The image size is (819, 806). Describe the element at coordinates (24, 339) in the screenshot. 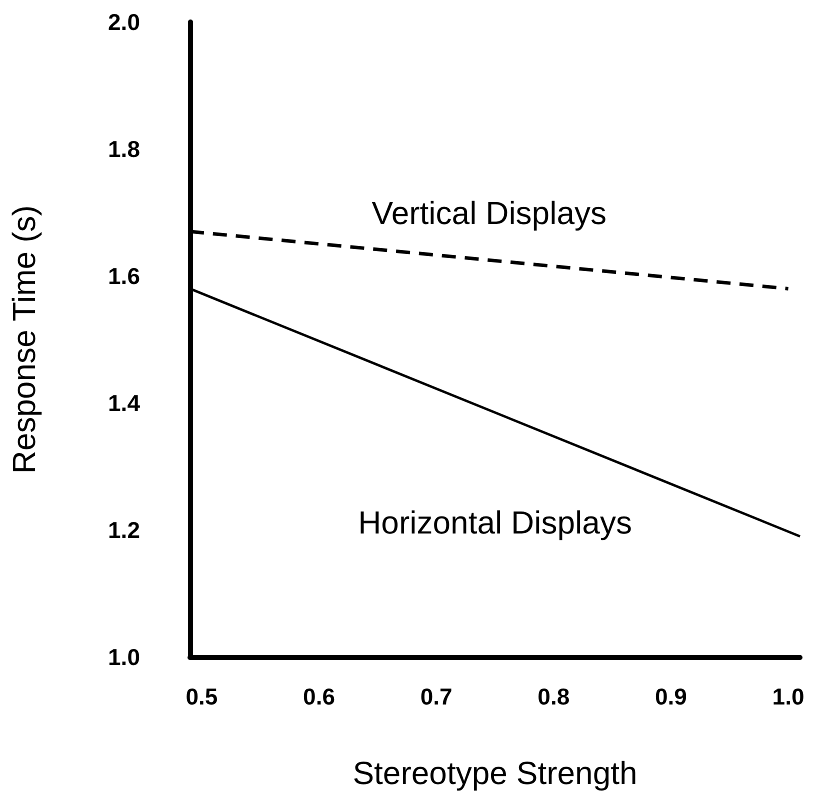

I see `y-axis-title: Response Time (s)` at that location.